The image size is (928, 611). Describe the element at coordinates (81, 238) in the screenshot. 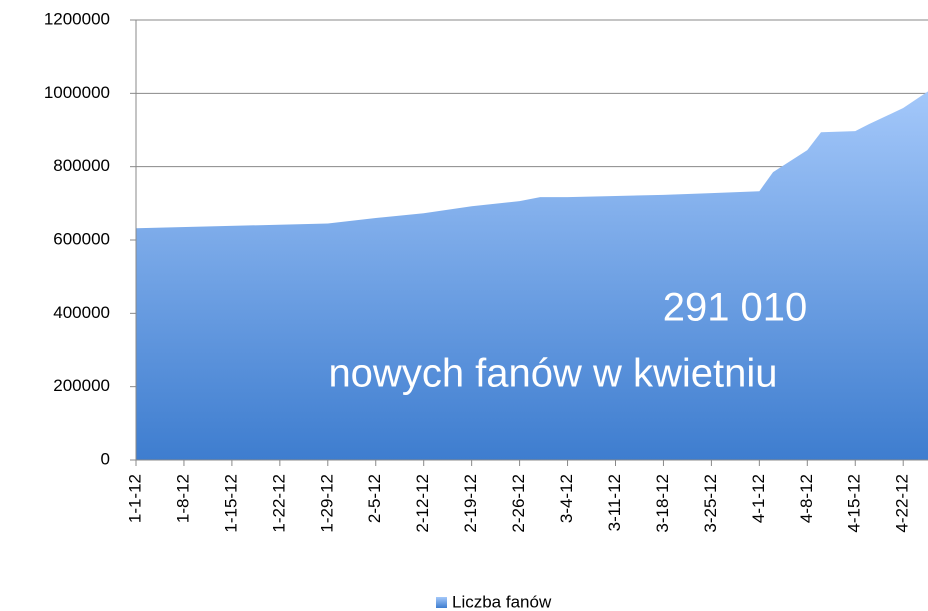

I see `y-tick-label: 600000` at that location.